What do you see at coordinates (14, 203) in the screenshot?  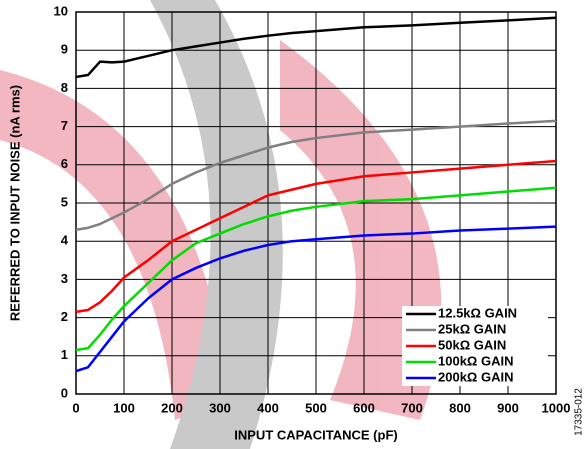 I see `y-axis-label: REFERRED TO INPUT NOISE (nA rms)` at bounding box center [14, 203].